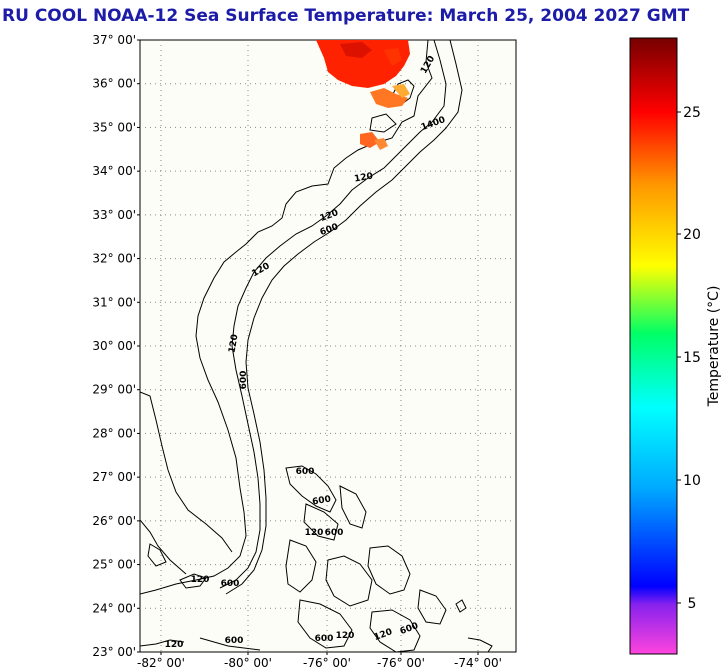 The width and height of the screenshot is (728, 672). I want to click on latitude-tick-label: 36° 00', so click(114, 84).